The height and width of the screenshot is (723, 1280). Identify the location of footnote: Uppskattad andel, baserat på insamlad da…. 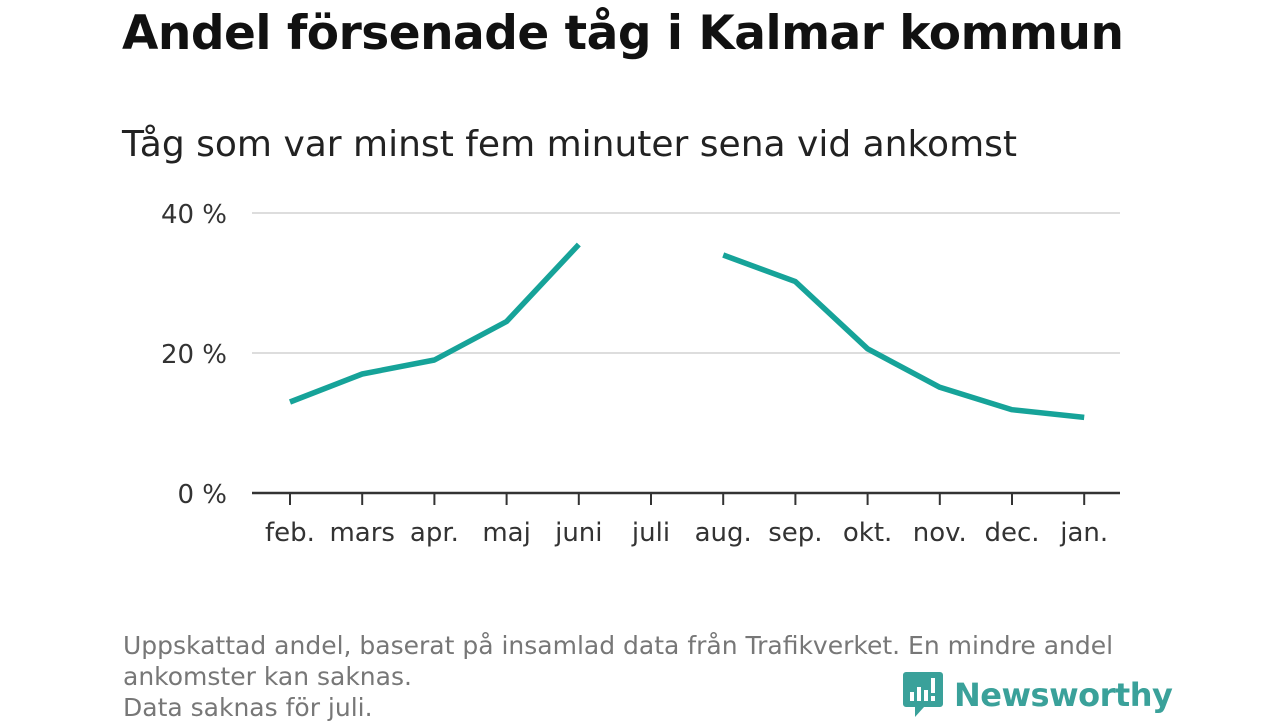
(643, 676).